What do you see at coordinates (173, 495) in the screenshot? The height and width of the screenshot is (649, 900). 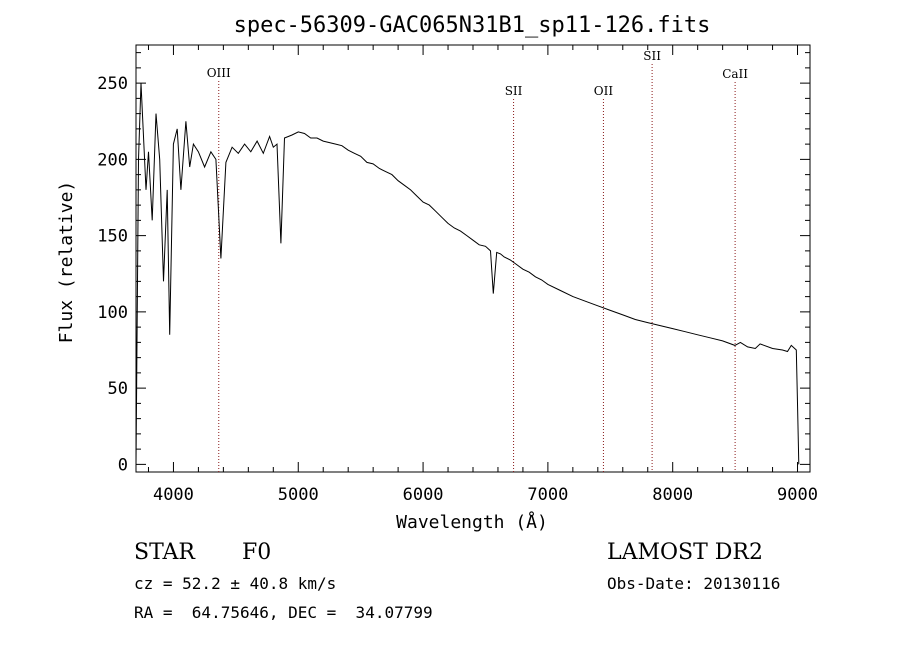 I see `x-tick-label: 4000` at bounding box center [173, 495].